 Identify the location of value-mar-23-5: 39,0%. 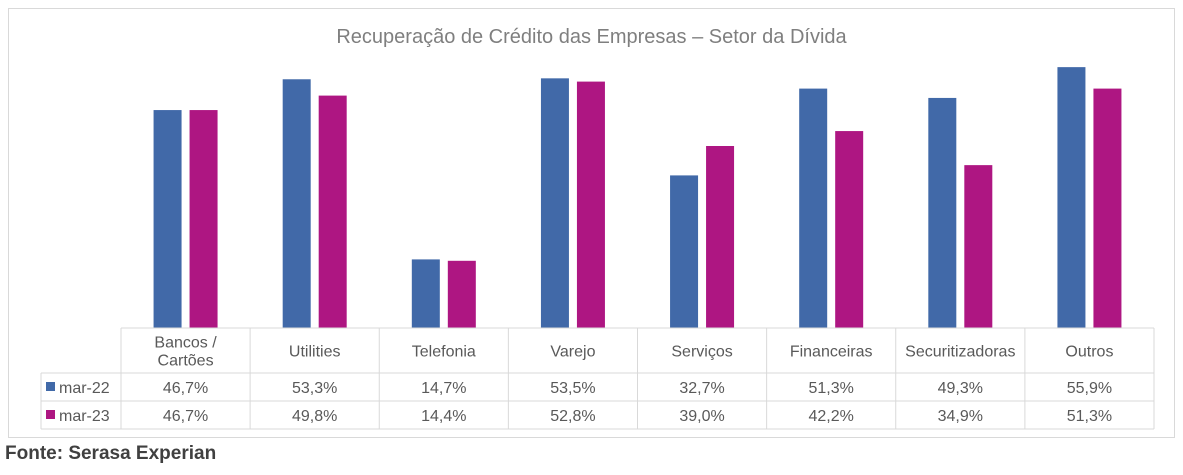
(701, 416).